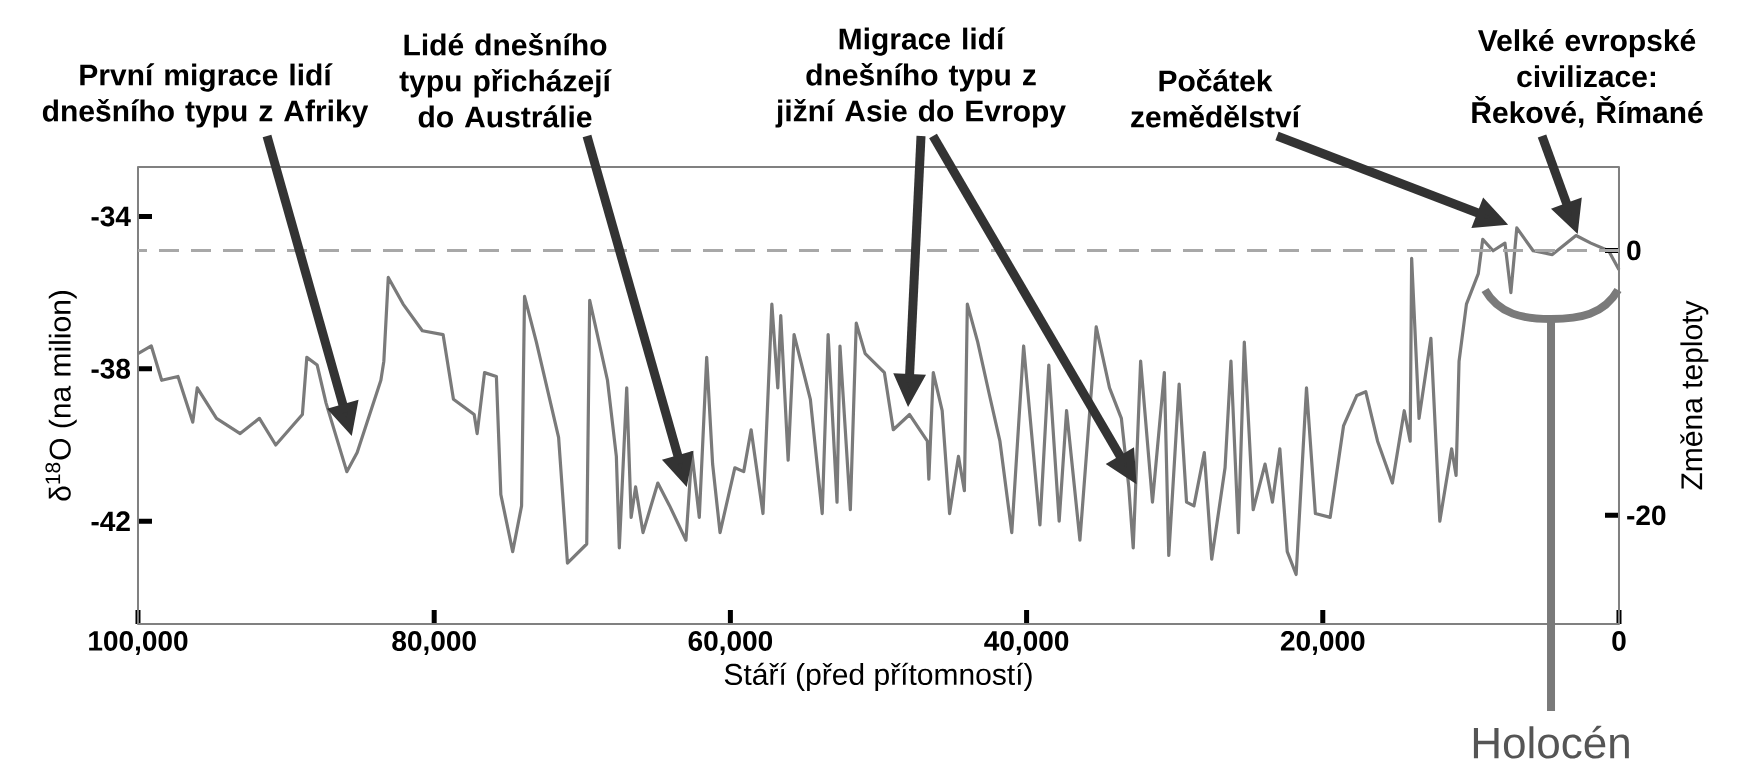 This screenshot has height=763, width=1740. What do you see at coordinates (1551, 742) in the screenshot?
I see `text: Holocén` at bounding box center [1551, 742].